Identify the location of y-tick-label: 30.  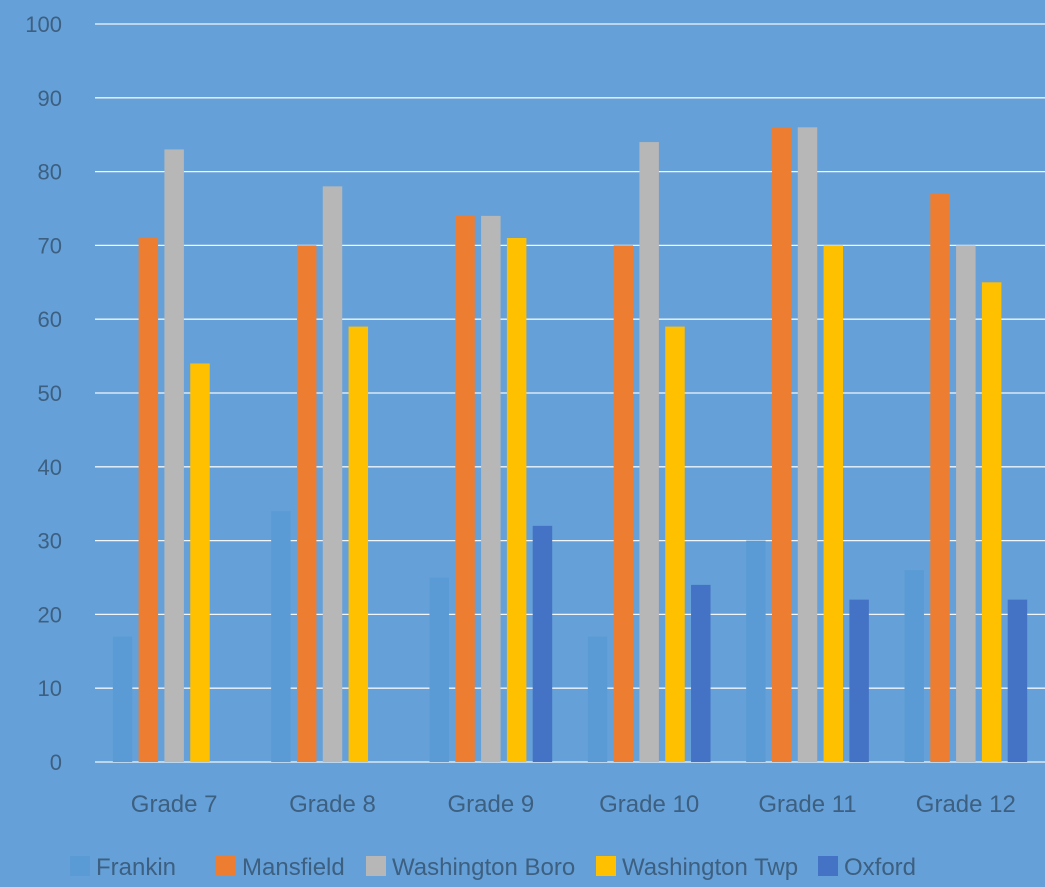
(50, 541).